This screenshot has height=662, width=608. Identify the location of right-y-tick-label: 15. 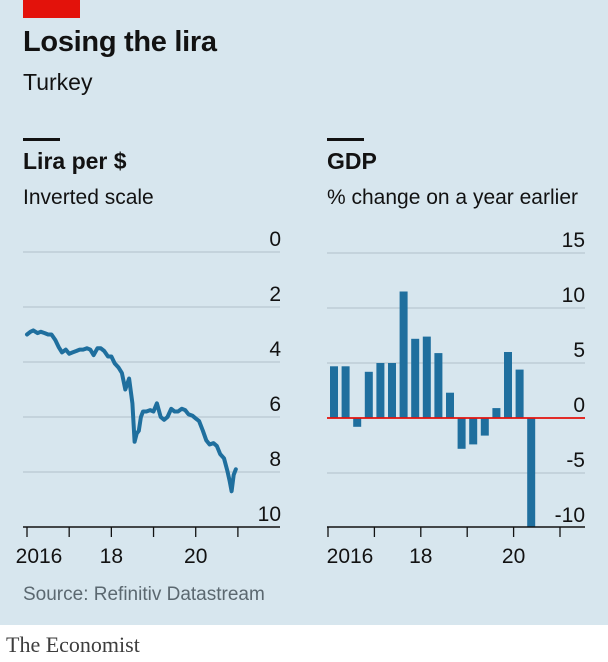
(573, 240).